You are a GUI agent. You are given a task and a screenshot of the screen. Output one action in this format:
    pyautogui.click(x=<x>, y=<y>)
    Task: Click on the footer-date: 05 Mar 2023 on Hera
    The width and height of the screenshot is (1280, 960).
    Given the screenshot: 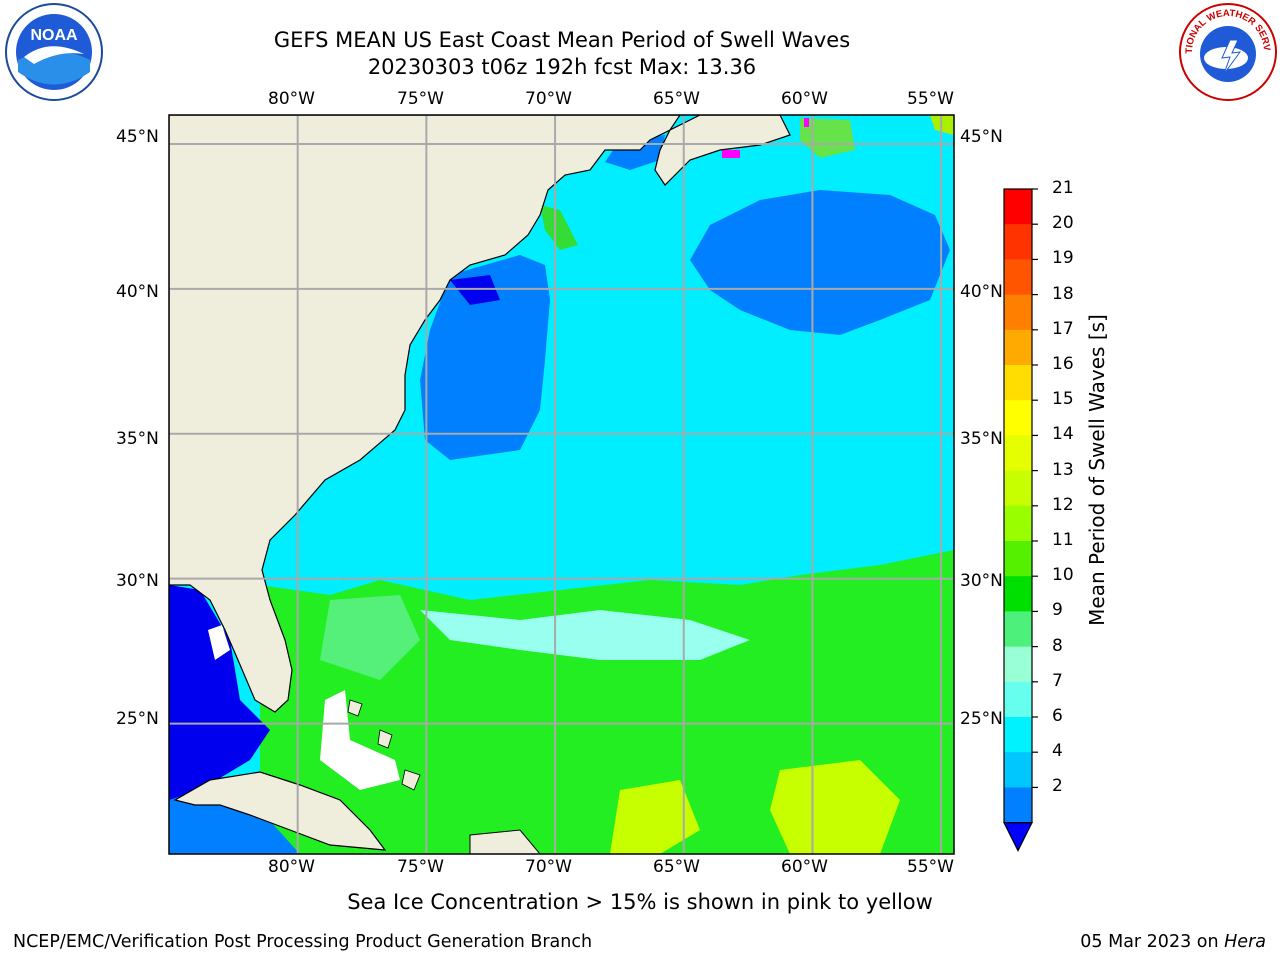 What is the action you would take?
    pyautogui.click(x=1173, y=942)
    